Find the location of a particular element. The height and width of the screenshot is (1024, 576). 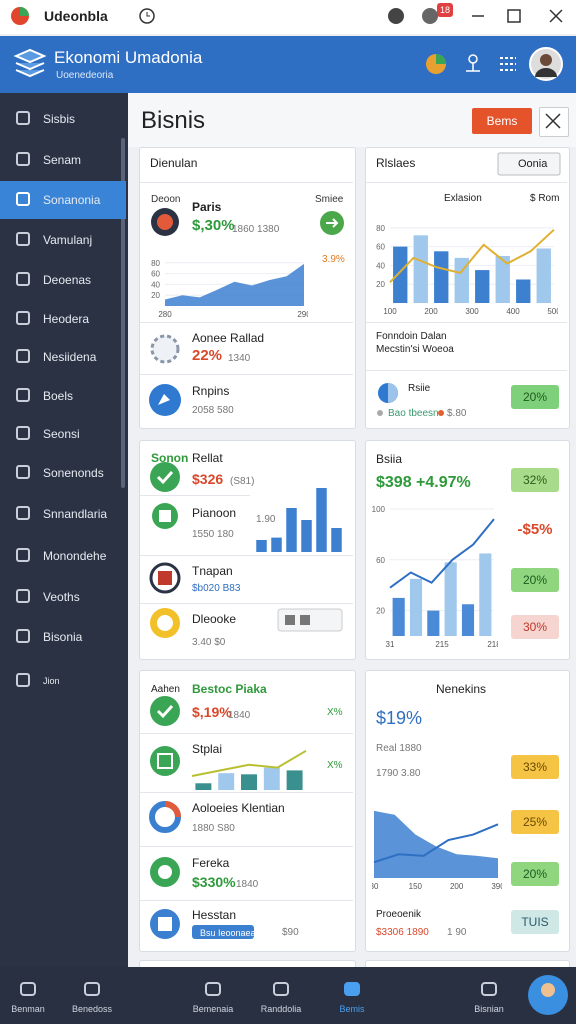

row-value: $,30% is located at coordinates (213, 225).